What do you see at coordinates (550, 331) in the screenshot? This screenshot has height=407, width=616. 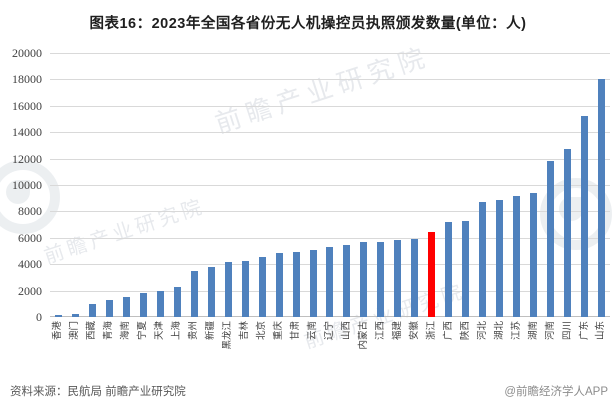 I see `x-tick-label: 河南` at bounding box center [550, 331].